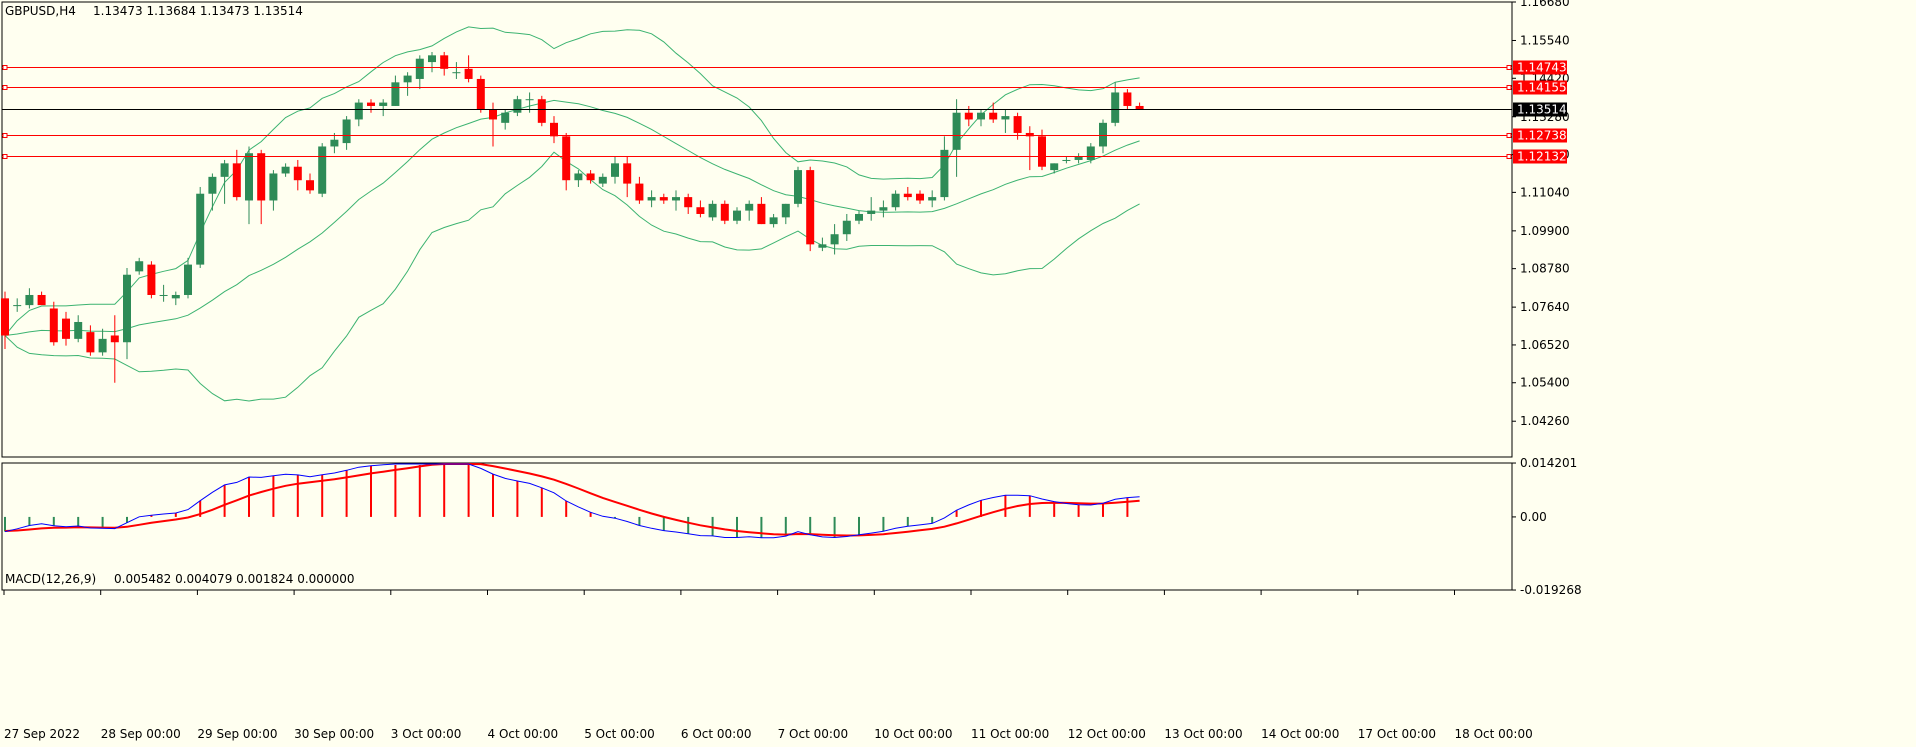 Image resolution: width=1916 pixels, height=747 pixels. What do you see at coordinates (784, 112) in the screenshot?
I see `horizontal-levels: 1.14743 1.14155 1.12738 1.12132 1.13514` at bounding box center [784, 112].